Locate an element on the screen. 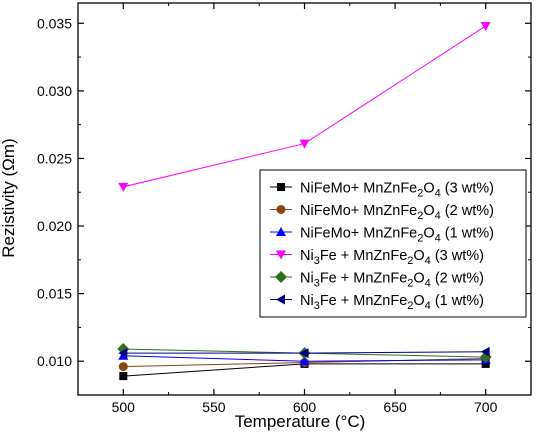  legend-label: Ni3Fe + MnZnFe2O4 (3 wt%) is located at coordinates (392, 257).